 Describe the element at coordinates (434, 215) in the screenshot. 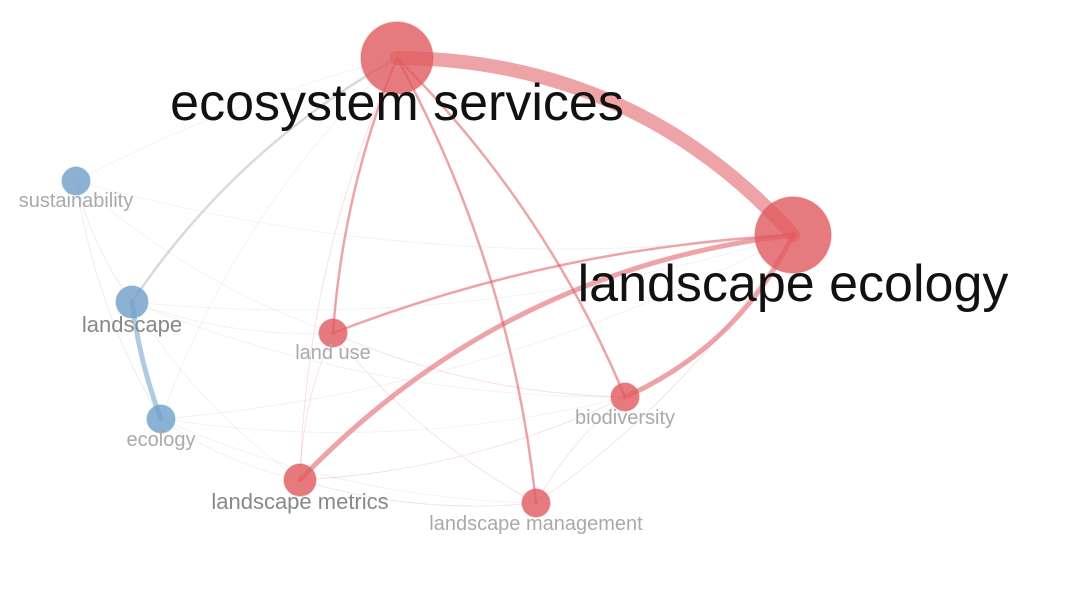

I see `link-sustainability-landscape-ecology` at that location.